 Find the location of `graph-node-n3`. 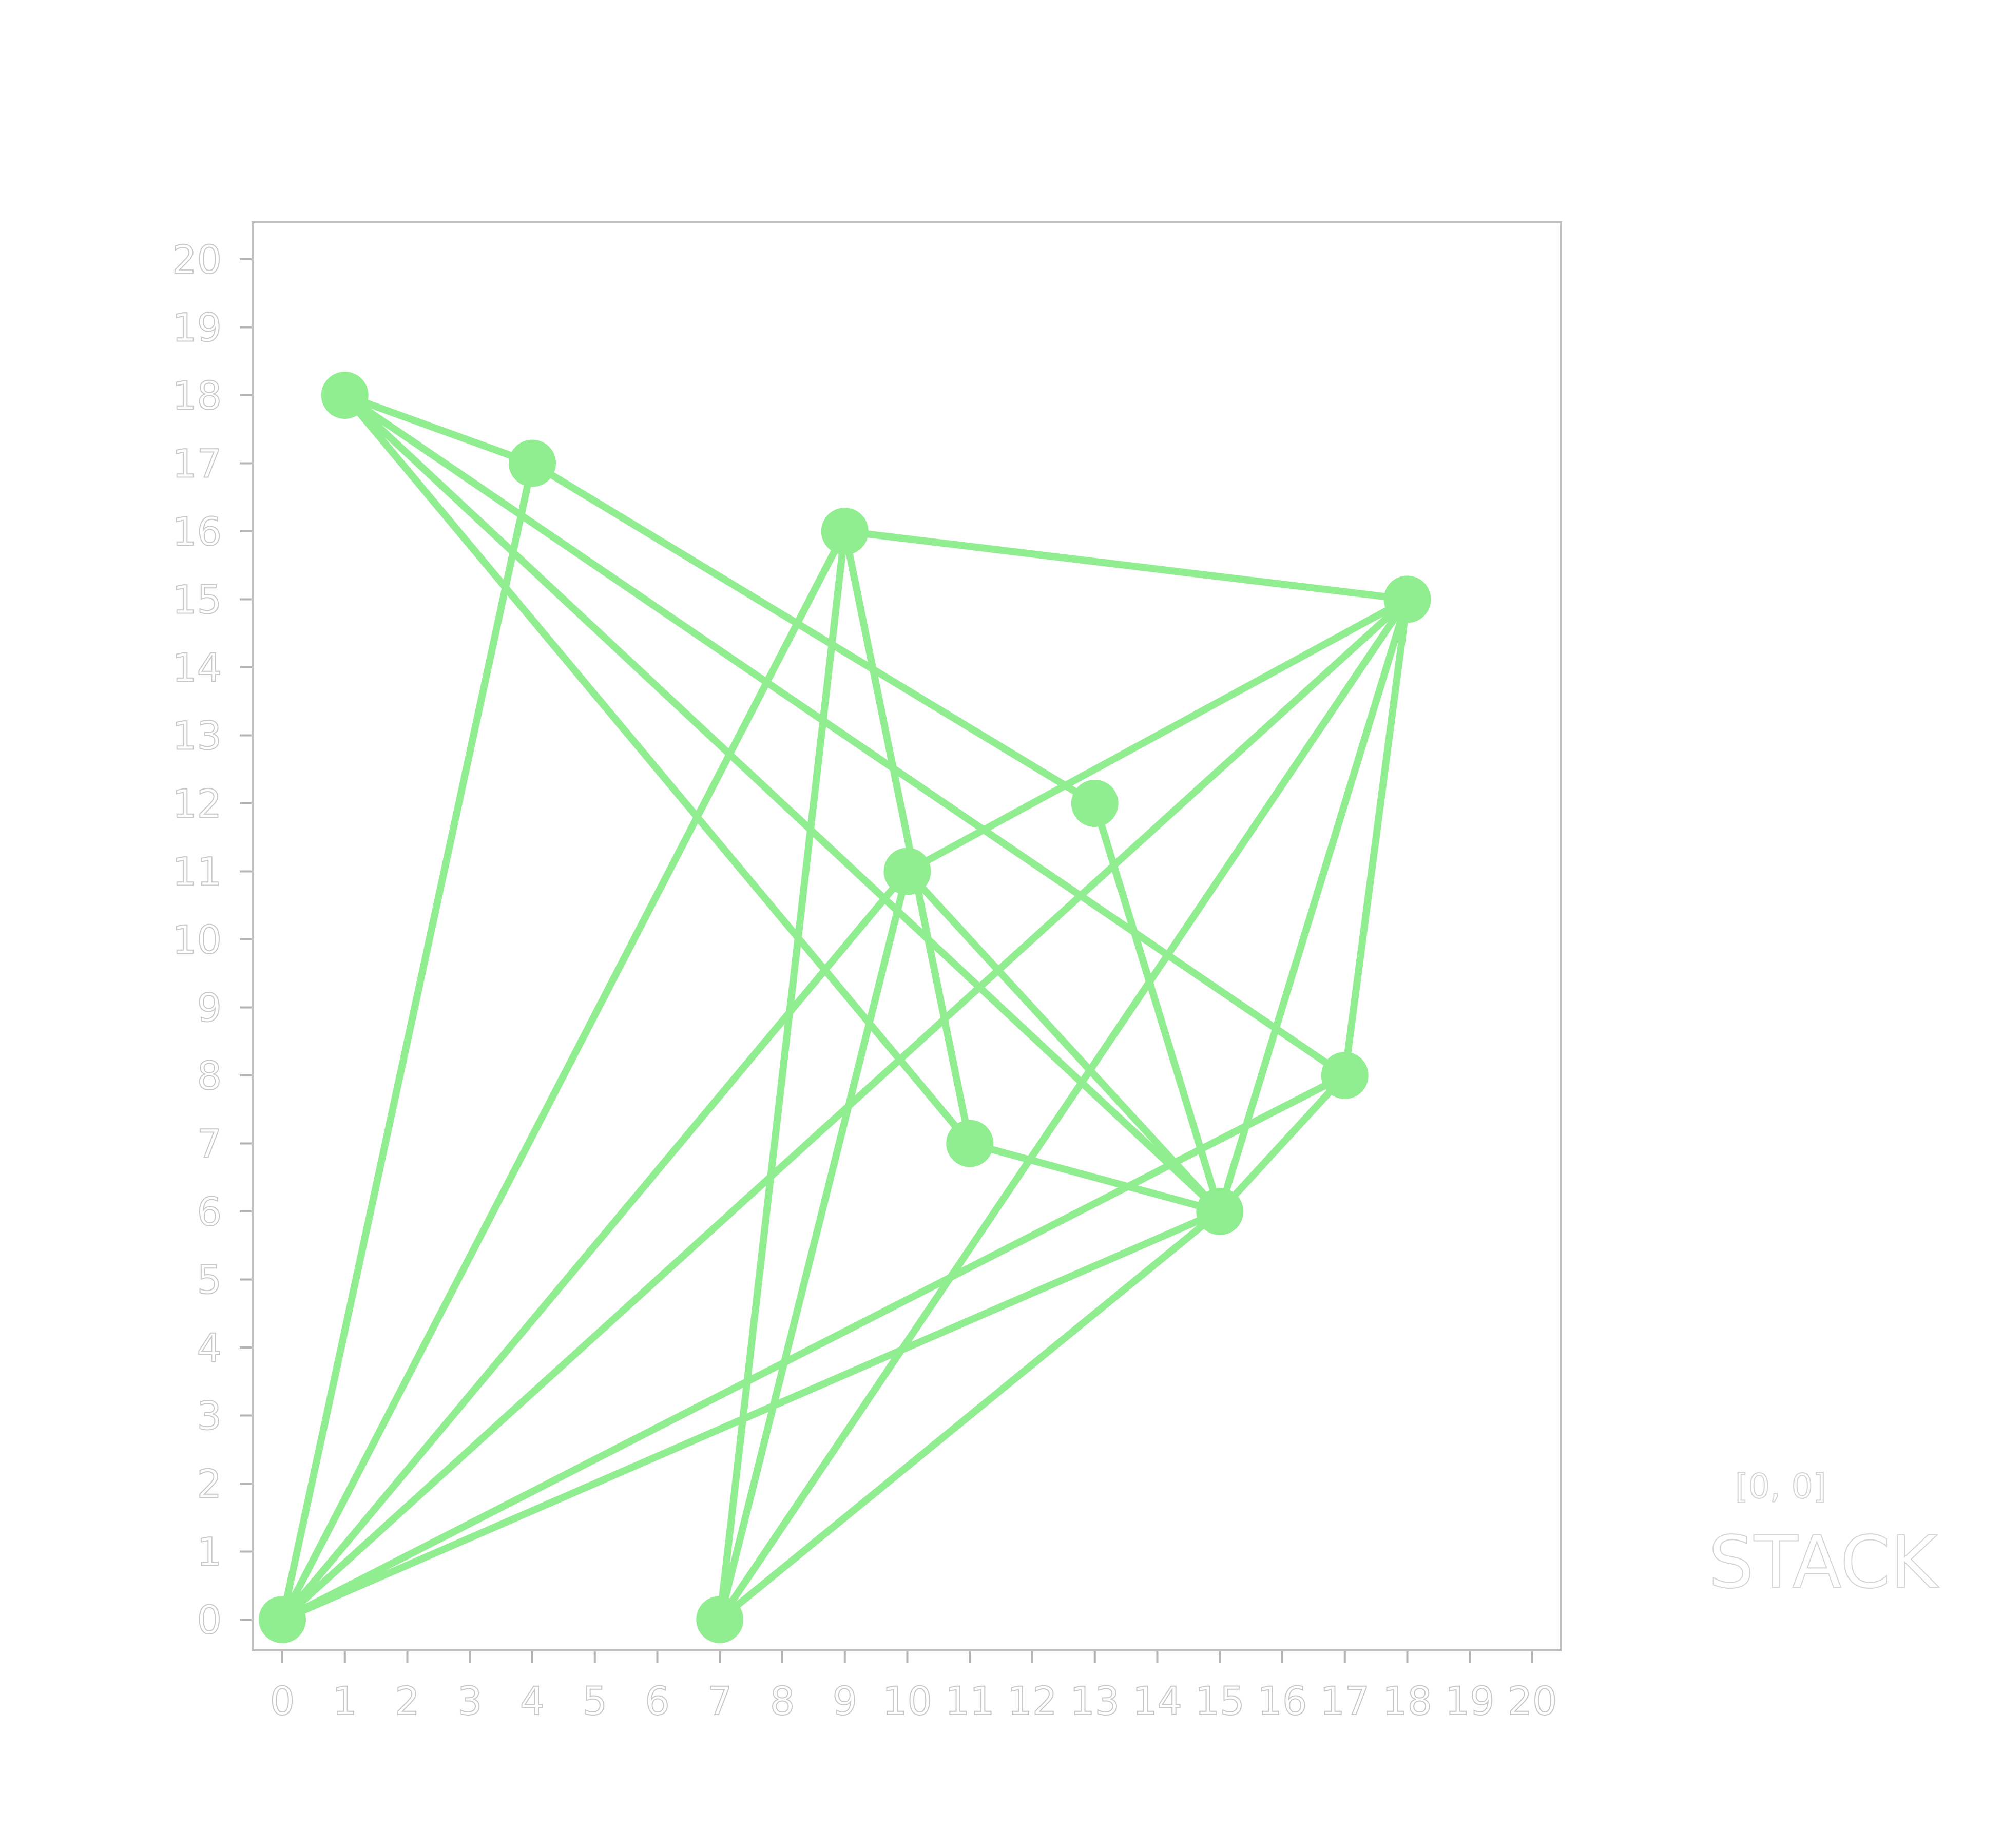

graph-node-n3 is located at coordinates (719, 1619).